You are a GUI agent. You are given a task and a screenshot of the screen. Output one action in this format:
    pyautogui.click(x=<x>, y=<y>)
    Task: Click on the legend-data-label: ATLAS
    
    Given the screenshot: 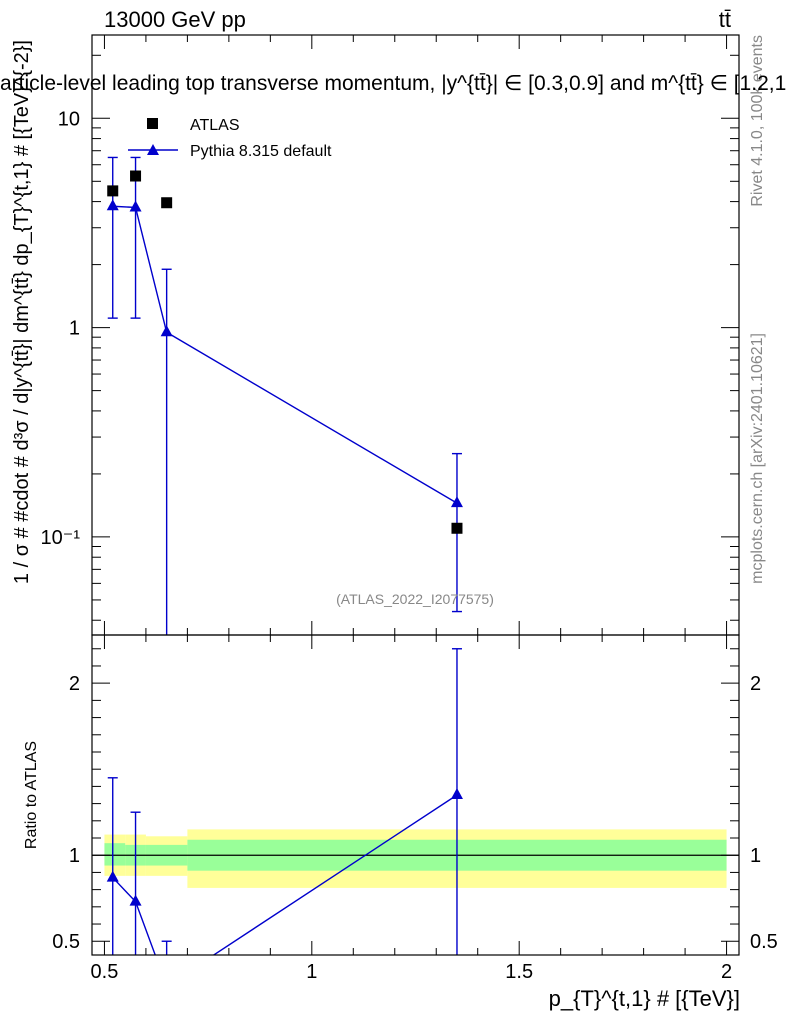 What is the action you would take?
    pyautogui.click(x=215, y=125)
    